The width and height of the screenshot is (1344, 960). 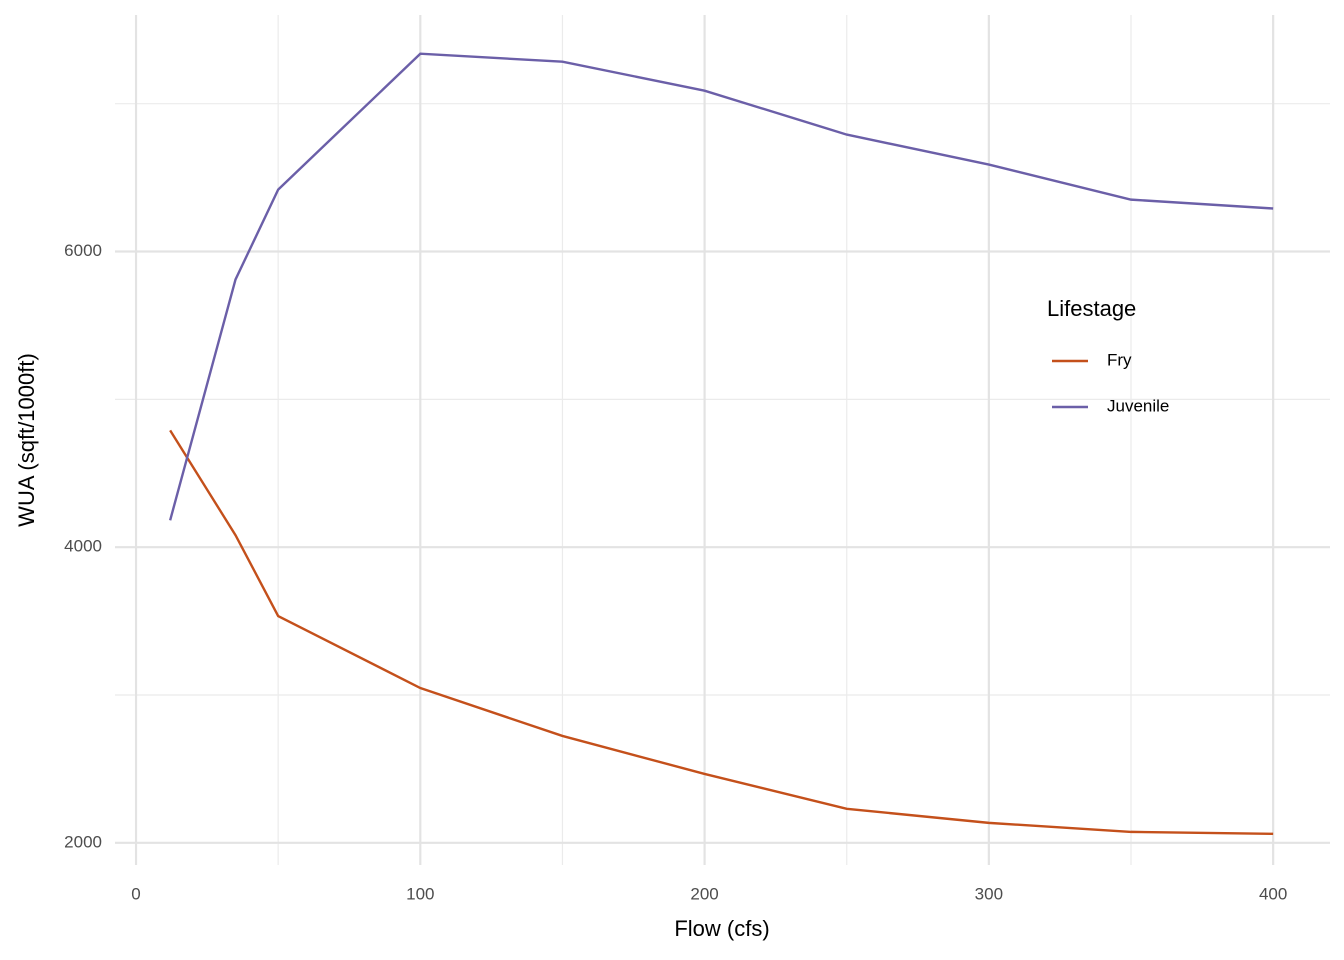 What do you see at coordinates (1138, 405) in the screenshot?
I see `legend-label: Juvenile` at bounding box center [1138, 405].